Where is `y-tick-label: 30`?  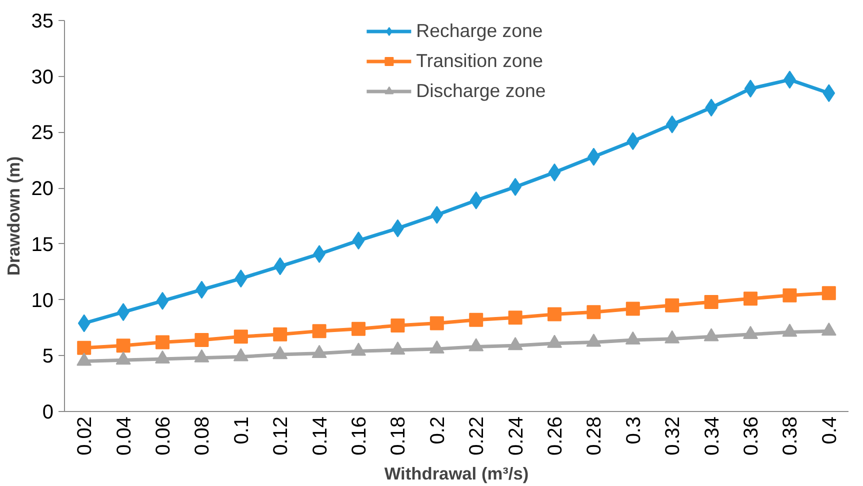 y-tick-label: 30 is located at coordinates (42, 77).